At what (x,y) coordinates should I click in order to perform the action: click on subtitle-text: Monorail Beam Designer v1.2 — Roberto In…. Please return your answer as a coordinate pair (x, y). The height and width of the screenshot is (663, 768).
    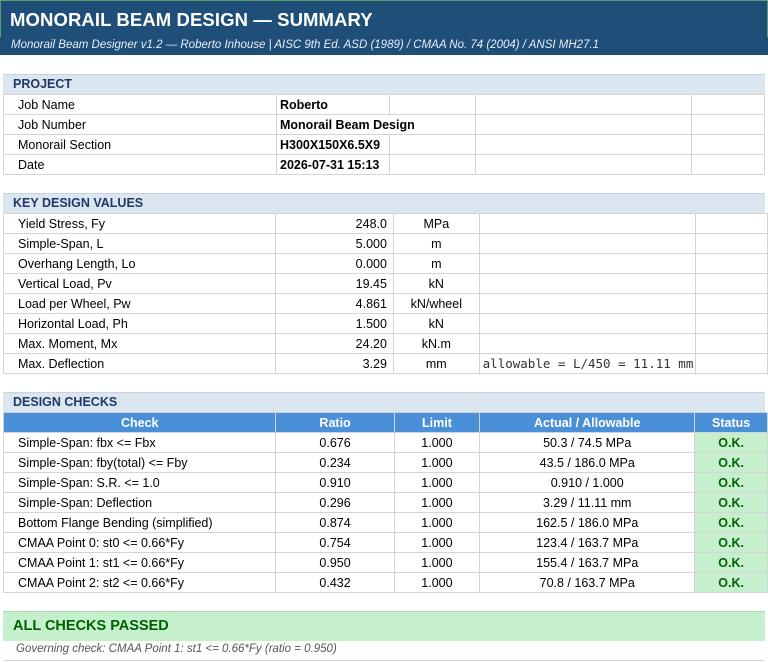
    Looking at the image, I should click on (305, 45).